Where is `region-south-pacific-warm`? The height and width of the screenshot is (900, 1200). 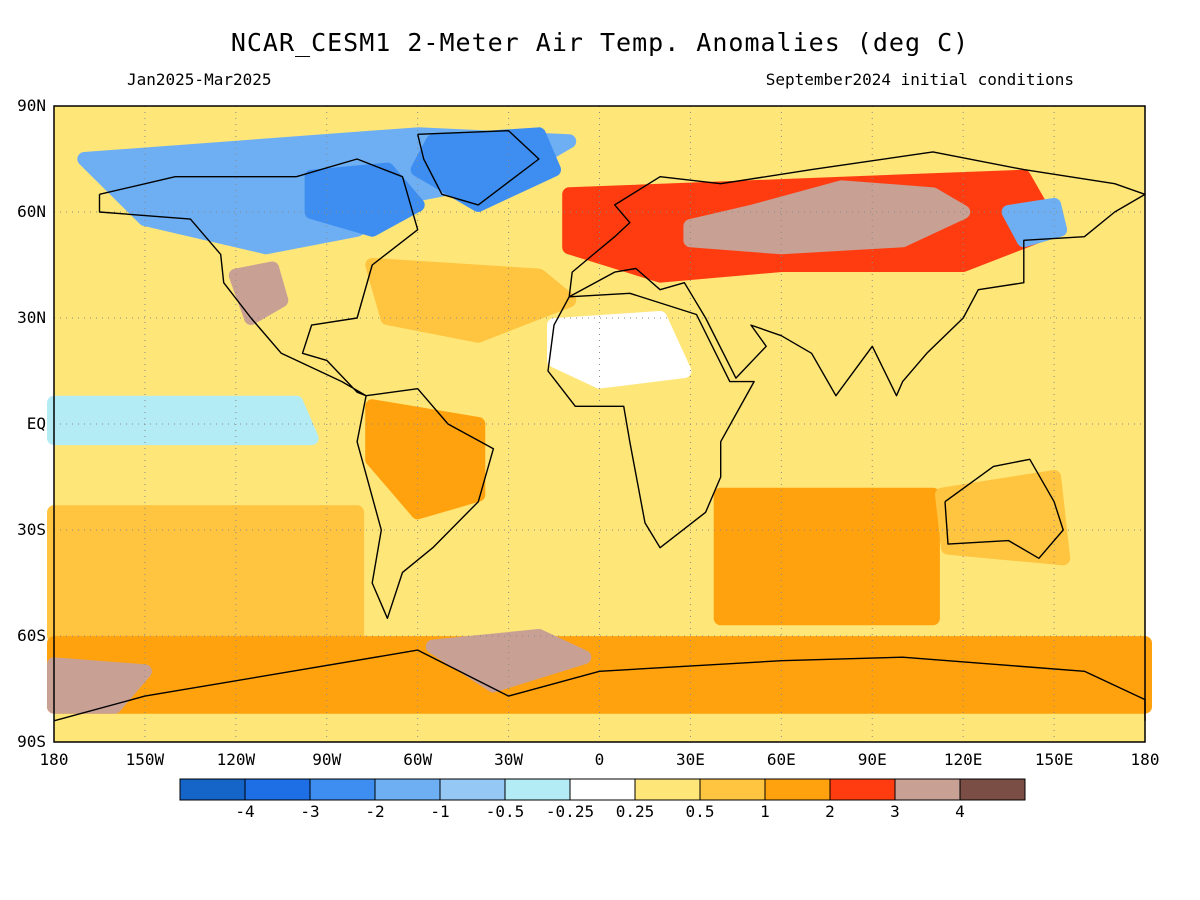 region-south-pacific-warm is located at coordinates (206, 574).